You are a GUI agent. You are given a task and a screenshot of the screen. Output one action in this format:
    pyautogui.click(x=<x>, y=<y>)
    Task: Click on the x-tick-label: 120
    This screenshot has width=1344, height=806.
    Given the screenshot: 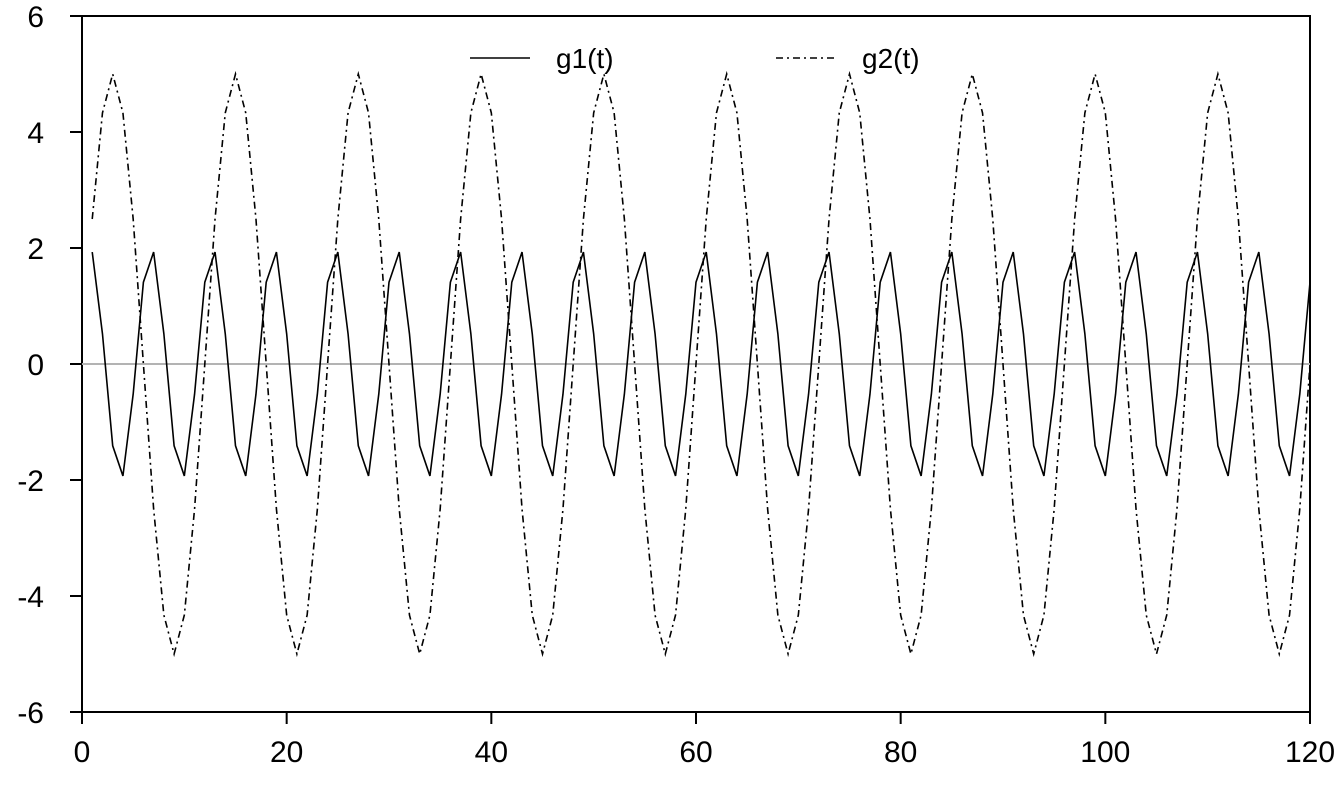 What is the action you would take?
    pyautogui.click(x=1310, y=752)
    